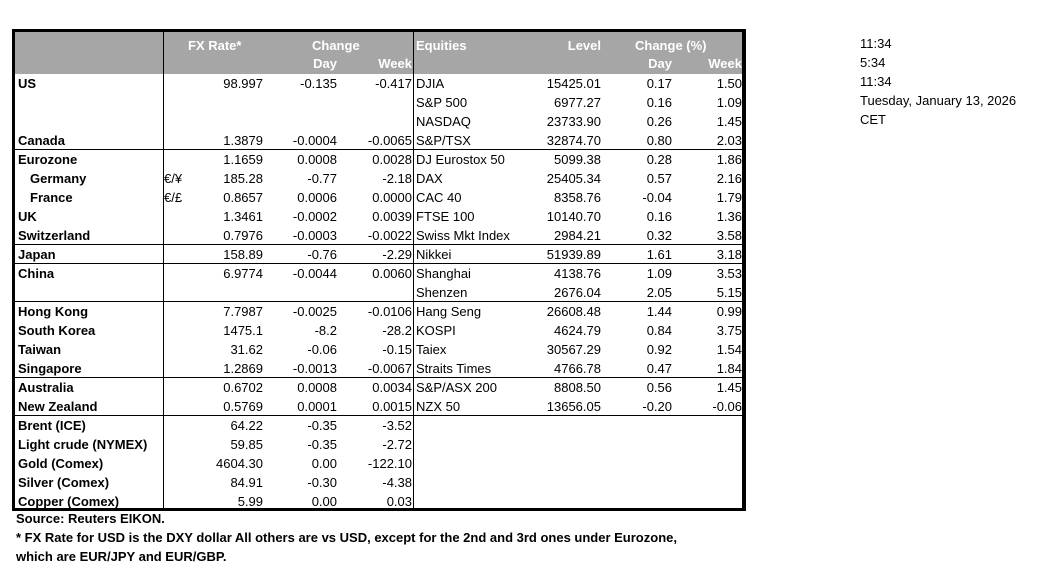  What do you see at coordinates (243, 387) in the screenshot?
I see `fx-rate: 0.6702` at bounding box center [243, 387].